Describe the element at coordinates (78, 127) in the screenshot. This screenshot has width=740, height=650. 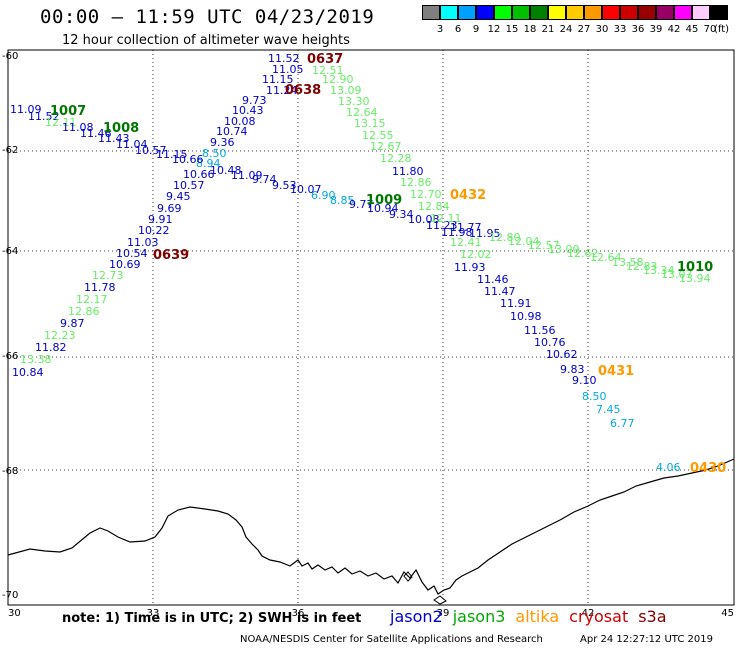
I see `wave-height-value: 11.08` at that location.